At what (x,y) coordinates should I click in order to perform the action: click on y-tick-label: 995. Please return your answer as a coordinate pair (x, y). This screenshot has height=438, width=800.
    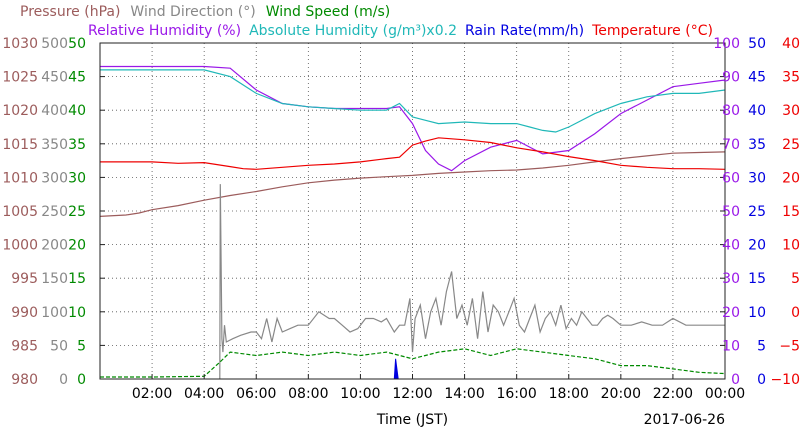
    Looking at the image, I should click on (24, 279).